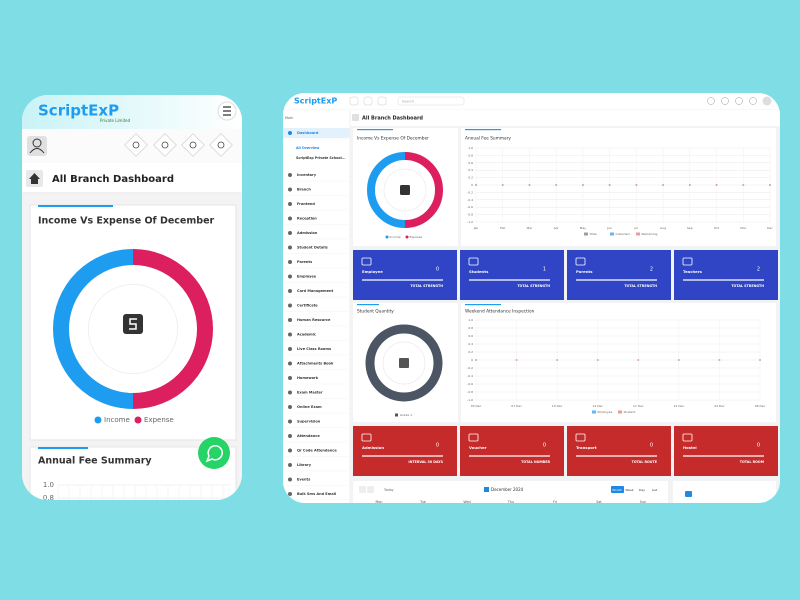  Describe the element at coordinates (470, 215) in the screenshot. I see `y-tick-label: -0.8` at that location.